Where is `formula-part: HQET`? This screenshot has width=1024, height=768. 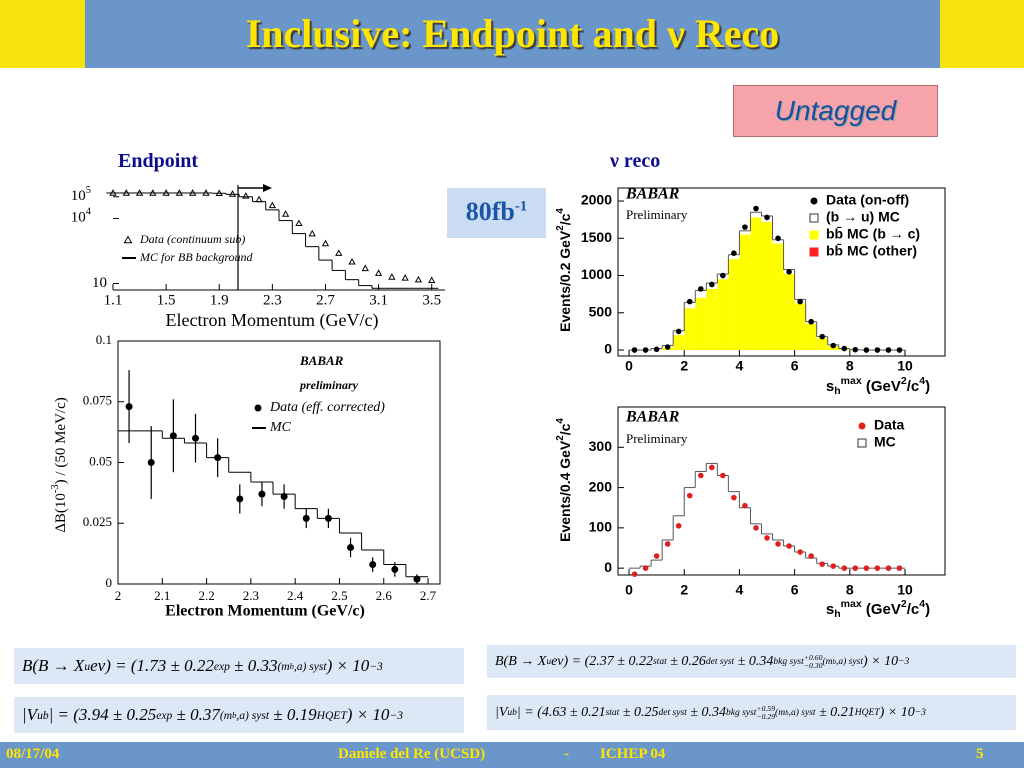
formula-part: HQET is located at coordinates (867, 712).